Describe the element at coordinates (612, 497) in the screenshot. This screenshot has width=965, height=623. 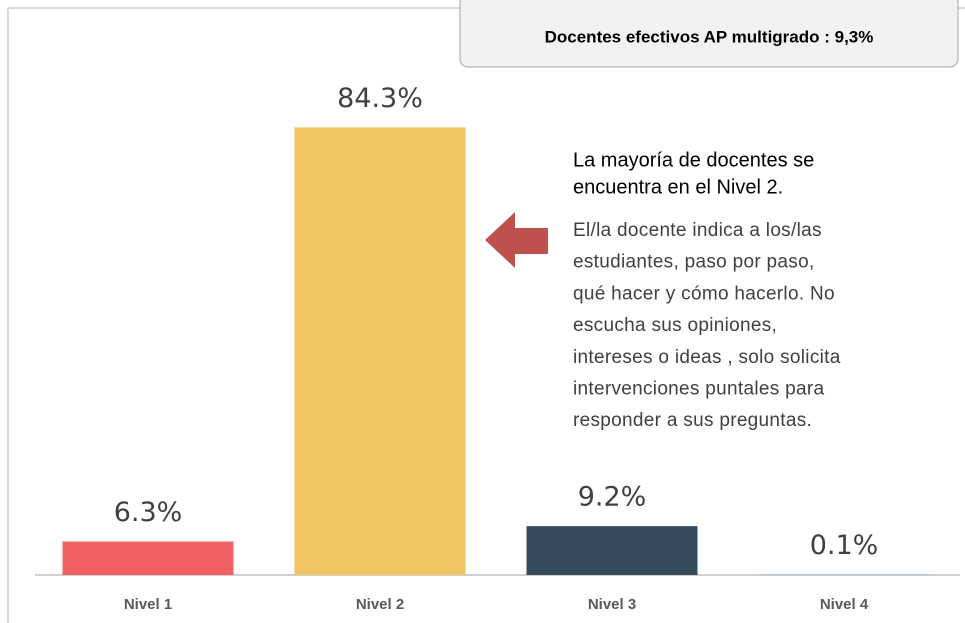
I see `value-label: 9.2%` at that location.